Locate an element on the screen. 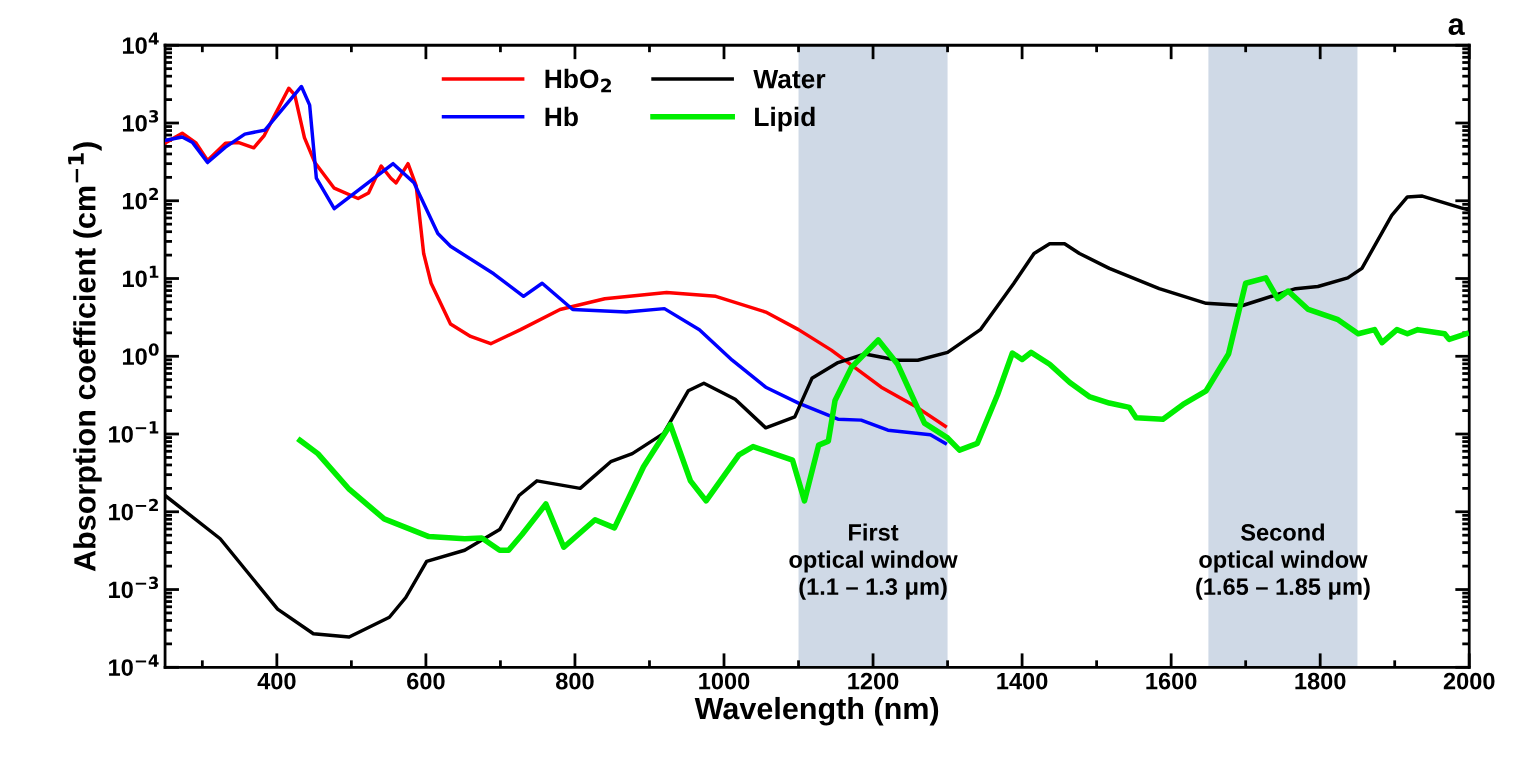  y-tick-label: 10$^{4}$ is located at coordinates (140, 43).